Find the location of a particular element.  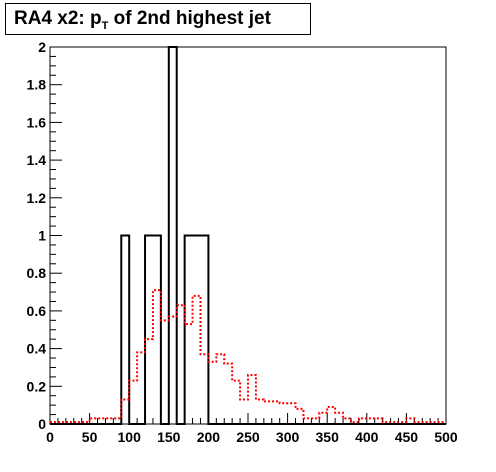

title-subscript: T is located at coordinates (105, 26).